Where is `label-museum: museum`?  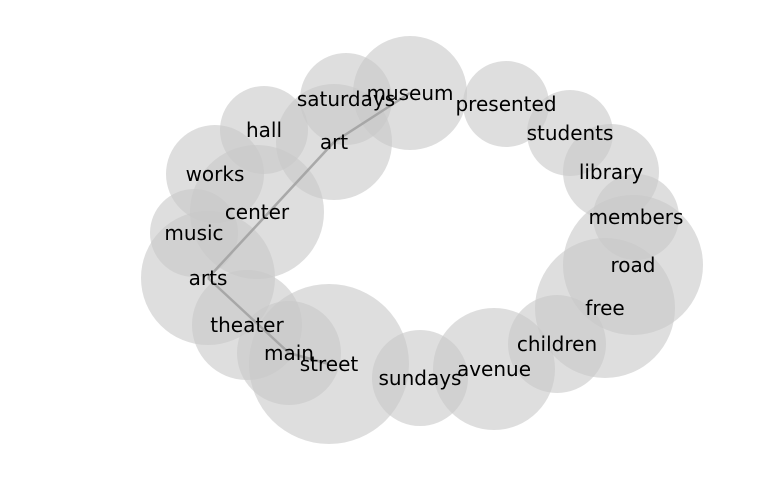
label-museum: museum is located at coordinates (409, 93).